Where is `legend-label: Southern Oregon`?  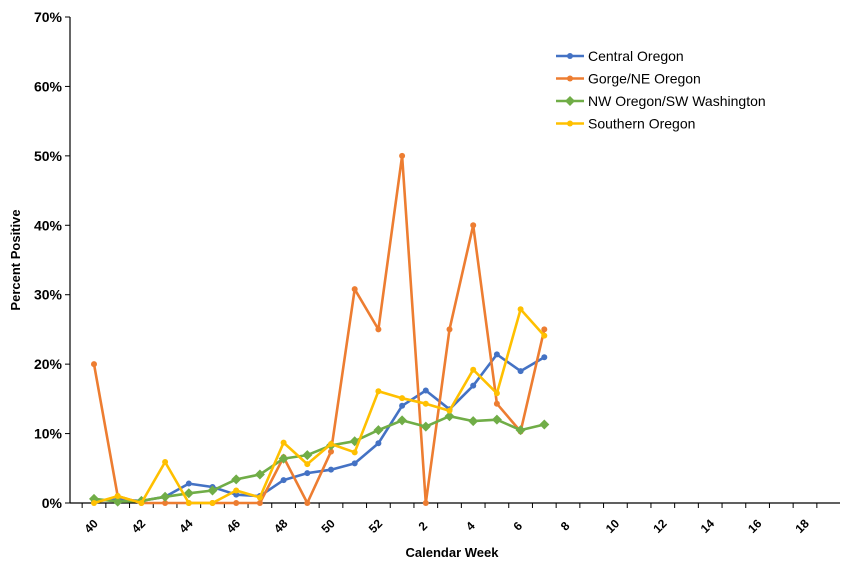
legend-label: Southern Oregon is located at coordinates (641, 124).